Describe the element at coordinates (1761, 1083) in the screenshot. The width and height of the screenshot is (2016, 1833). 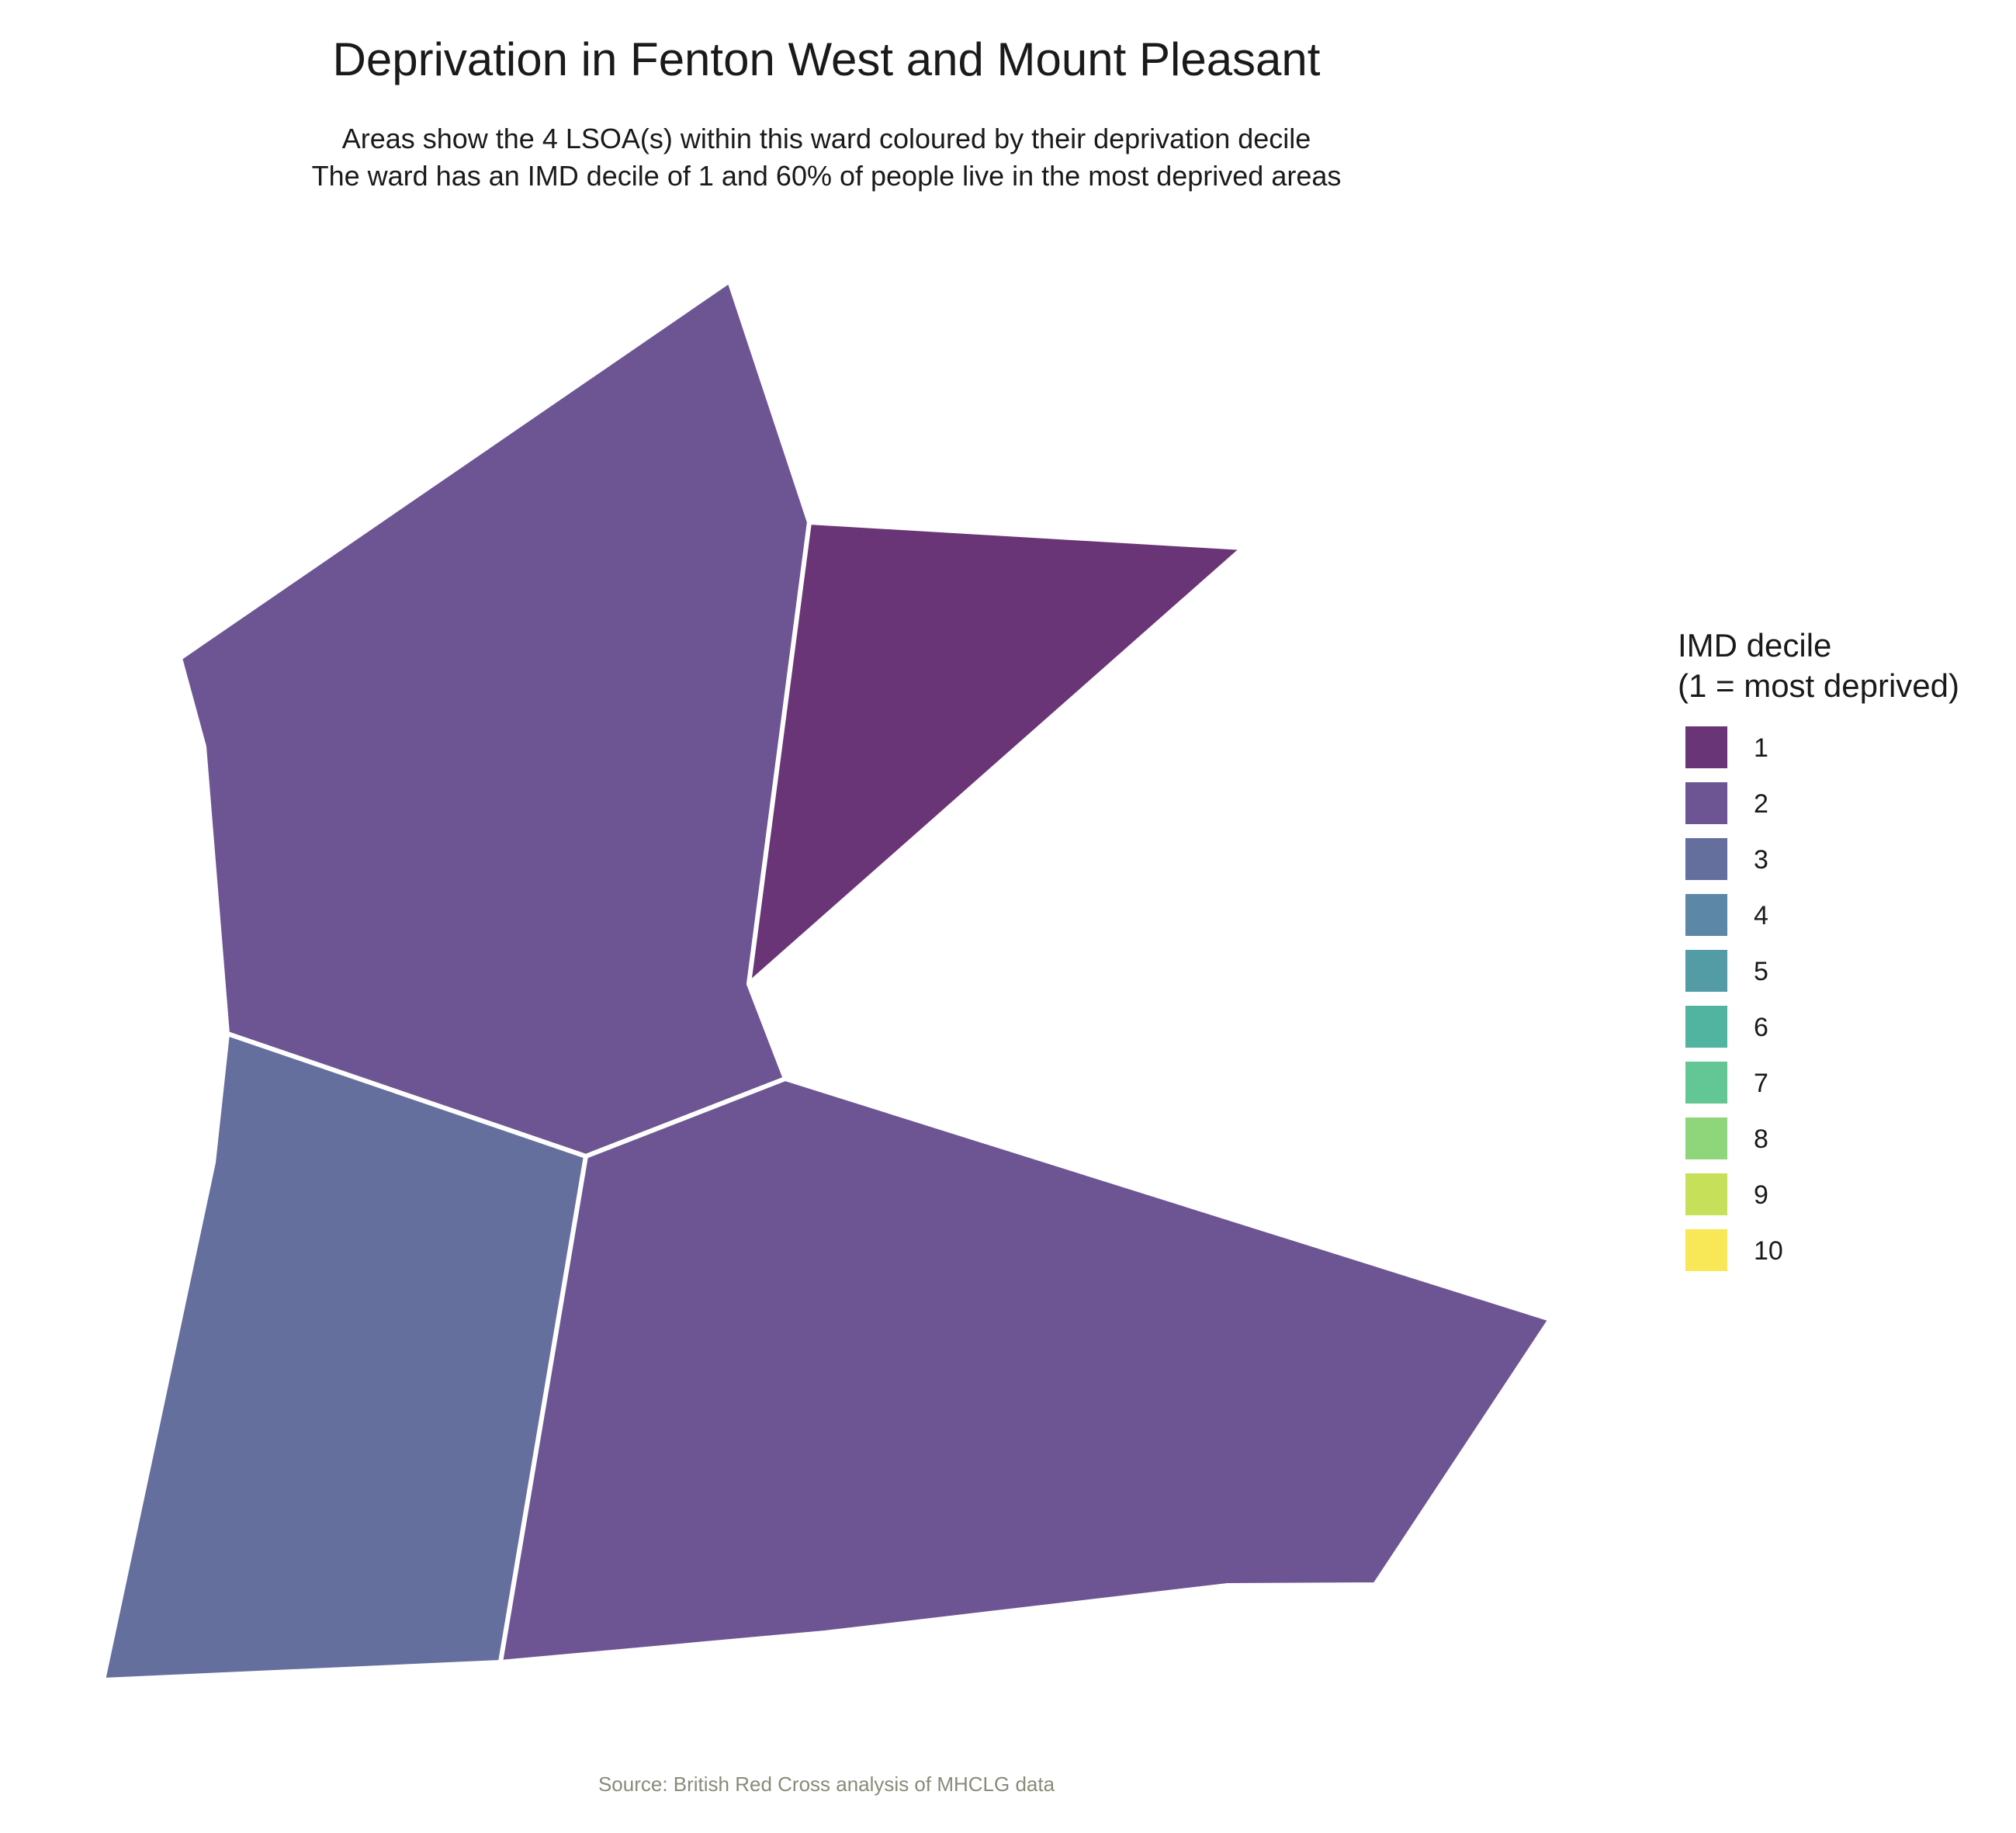
I see `legend-label: 7` at that location.